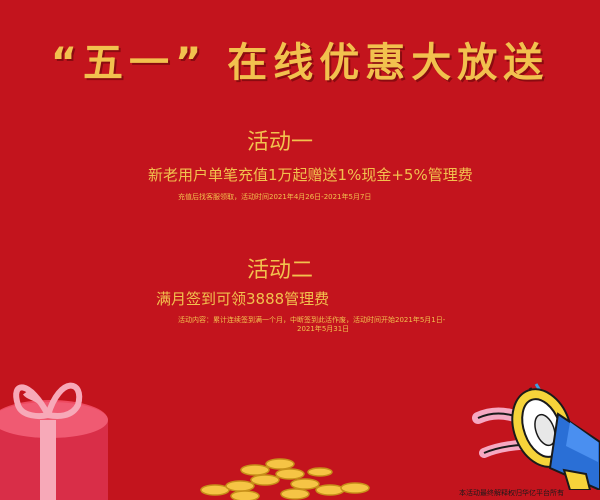 The height and width of the screenshot is (500, 600). What do you see at coordinates (310, 175) in the screenshot?
I see `activity-1-main-text: 新老用户单笔充值1万起赠送1%现金+5%管理费` at bounding box center [310, 175].